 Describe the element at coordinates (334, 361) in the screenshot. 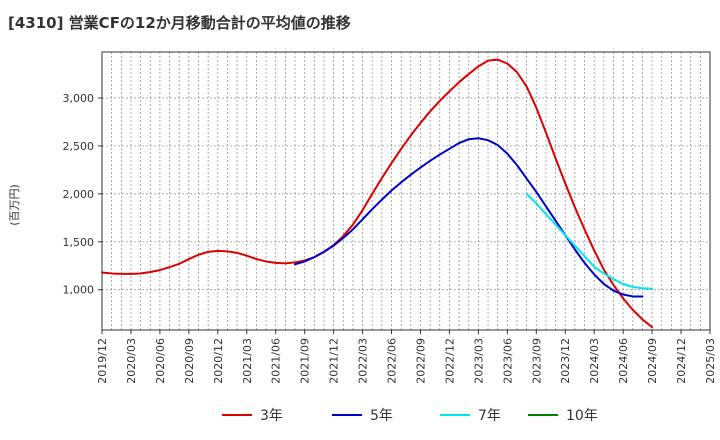

I see `x-tick-label: 2021/12` at that location.